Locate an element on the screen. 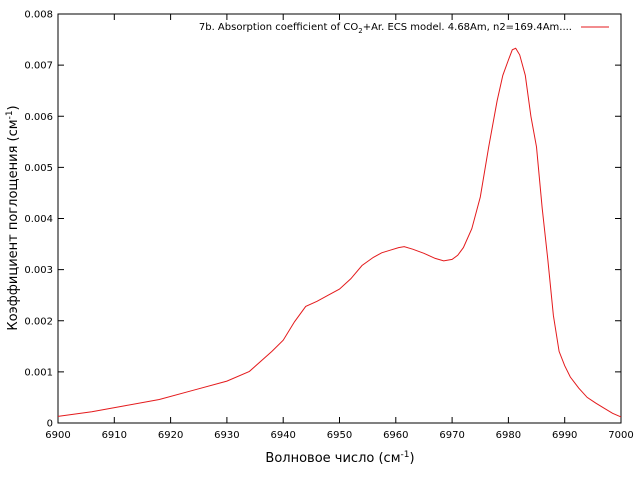 This screenshot has width=640, height=480. y-tick-label: 0.002 is located at coordinates (38, 321).